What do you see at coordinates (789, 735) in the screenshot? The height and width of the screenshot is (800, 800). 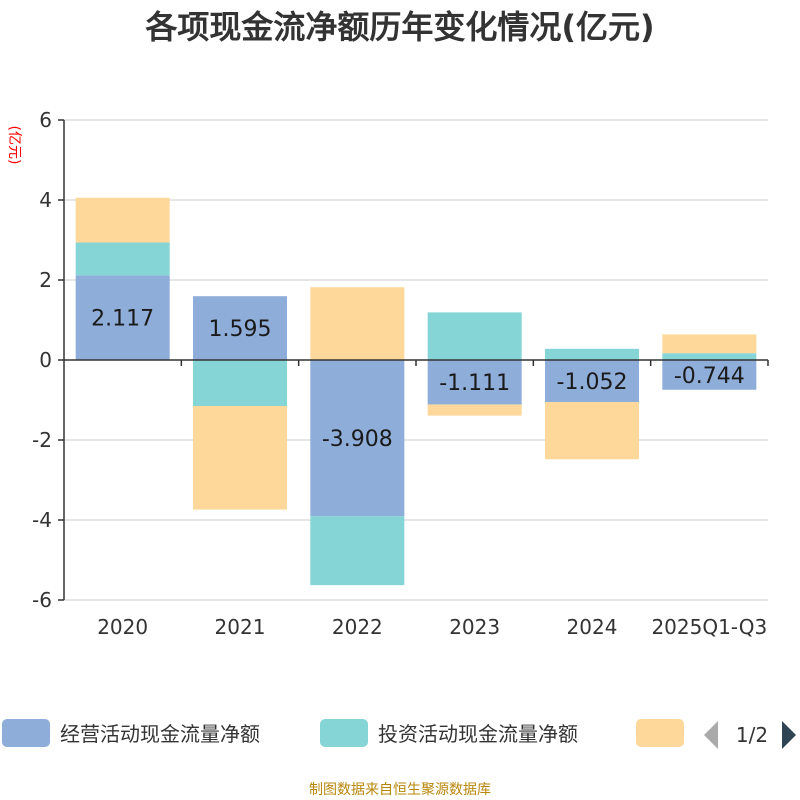 I see `legend-next-icon` at bounding box center [789, 735].